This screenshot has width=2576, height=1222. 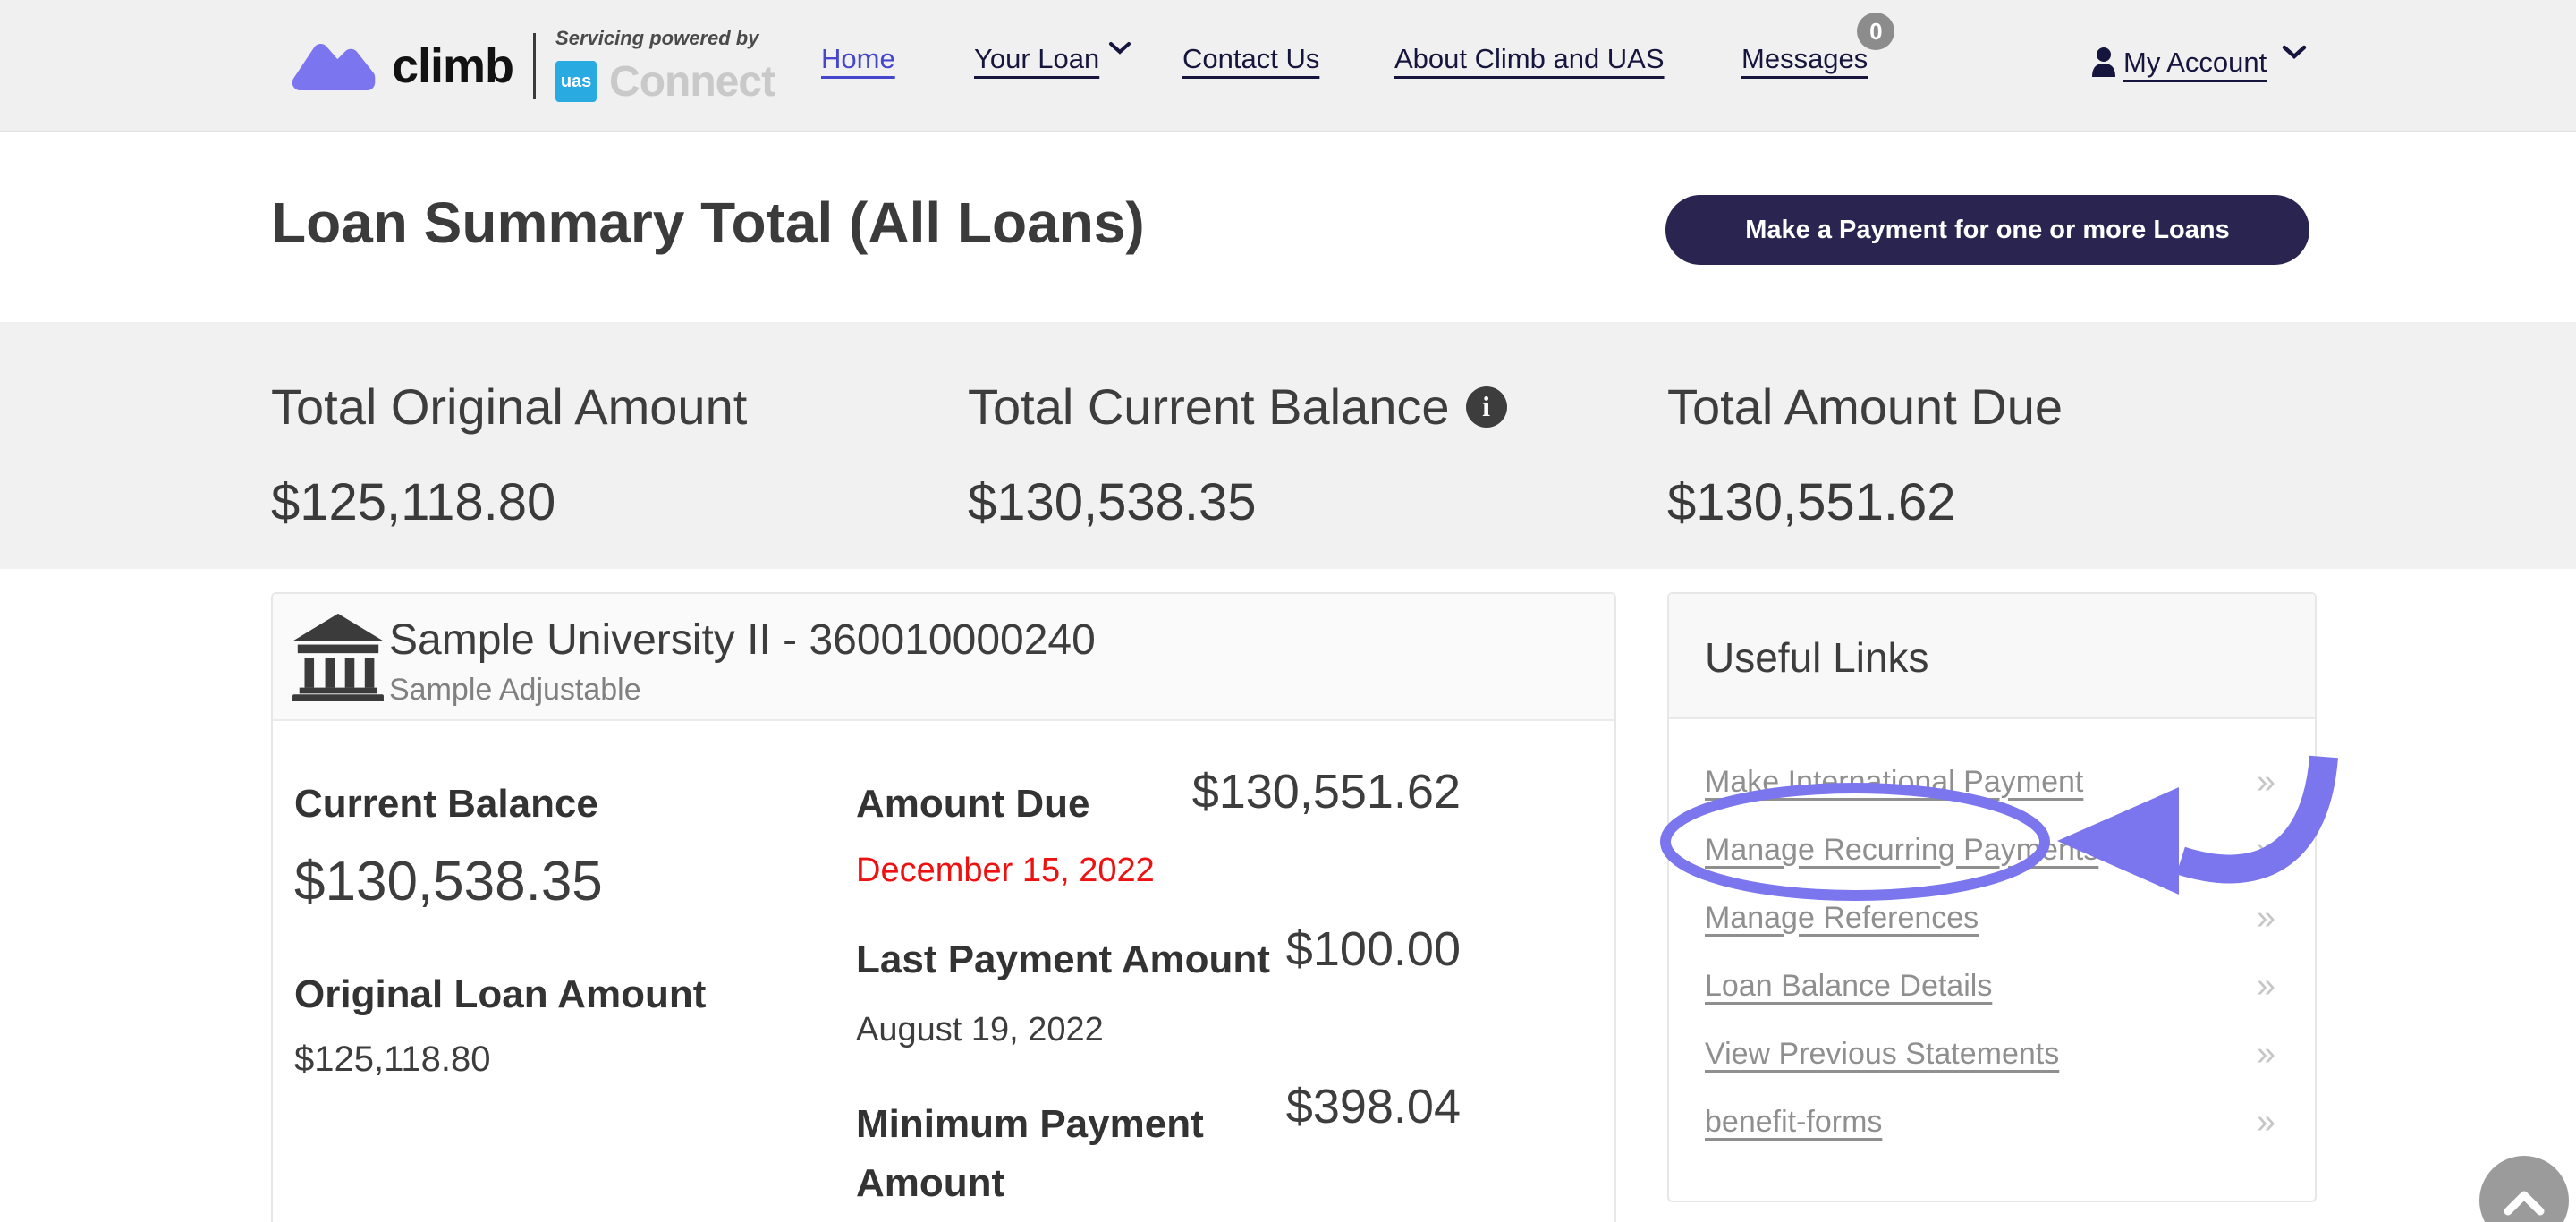 I want to click on last-payment-amount-value: $100.00, so click(x=1373, y=949).